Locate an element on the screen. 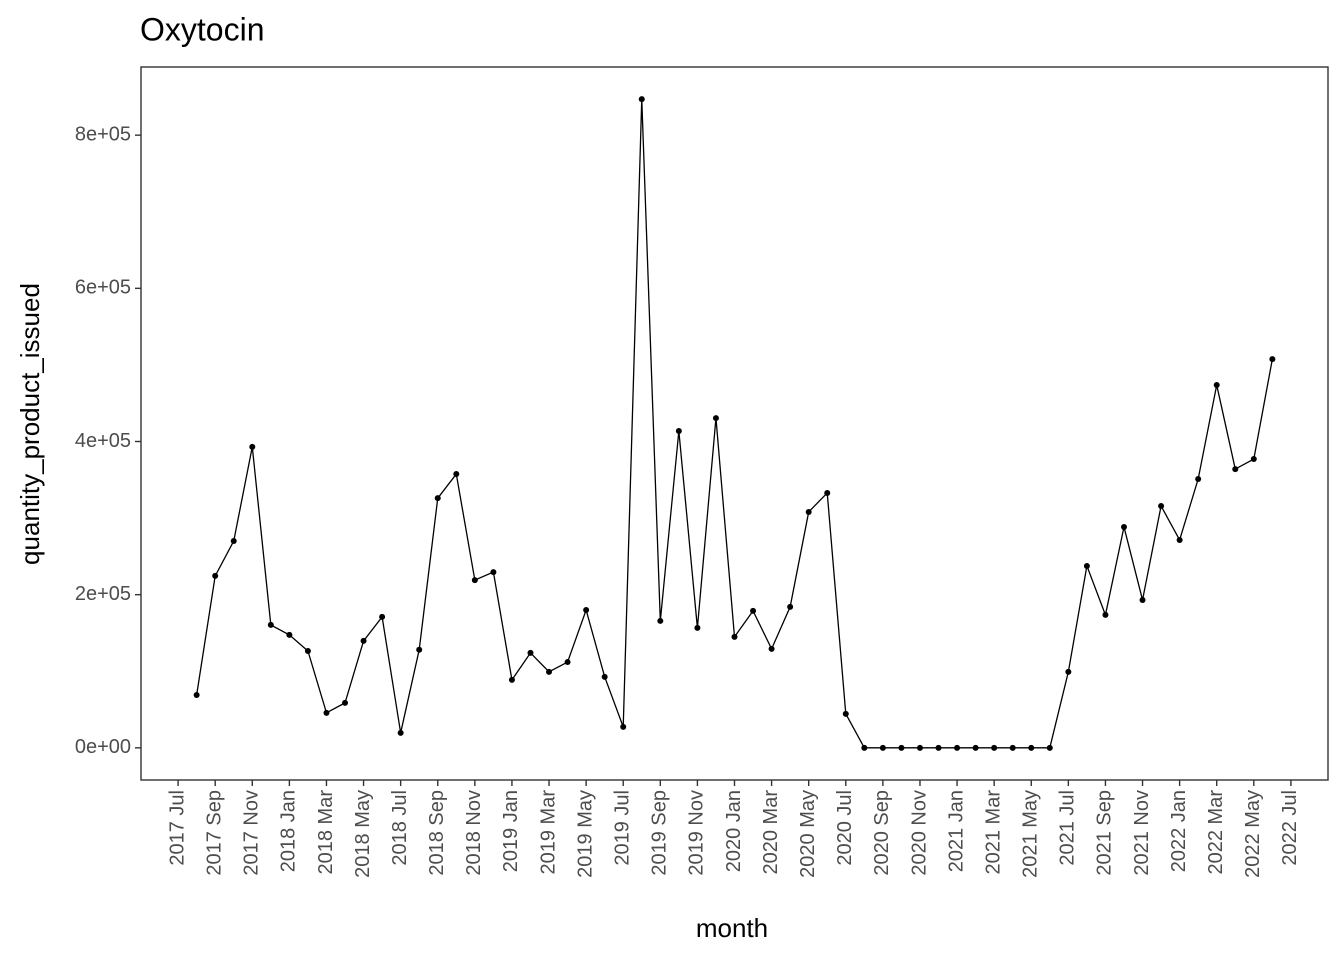 The image size is (1344, 960). x-tick-label: 2019 Jan is located at coordinates (511, 831).